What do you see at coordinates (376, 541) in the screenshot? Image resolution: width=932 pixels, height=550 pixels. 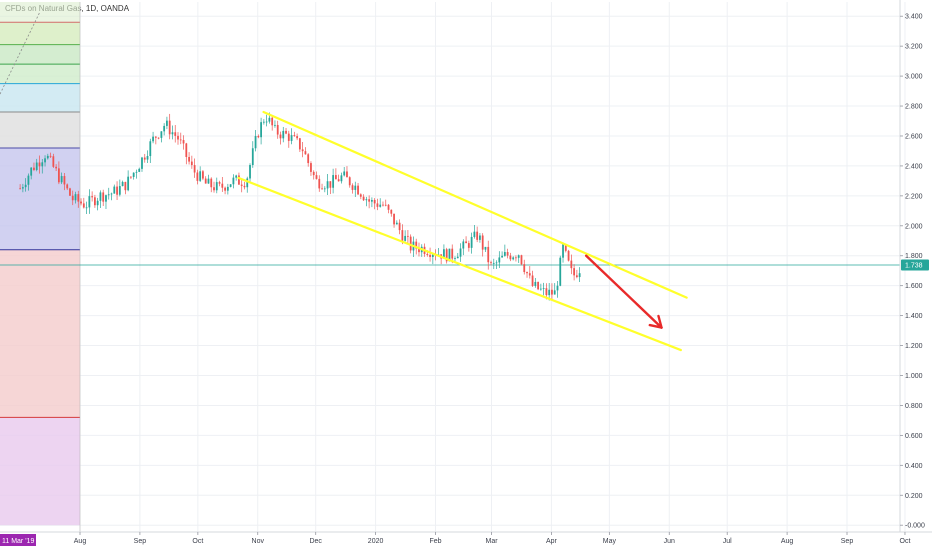 I see `time-tick-label: 2020` at bounding box center [376, 541].